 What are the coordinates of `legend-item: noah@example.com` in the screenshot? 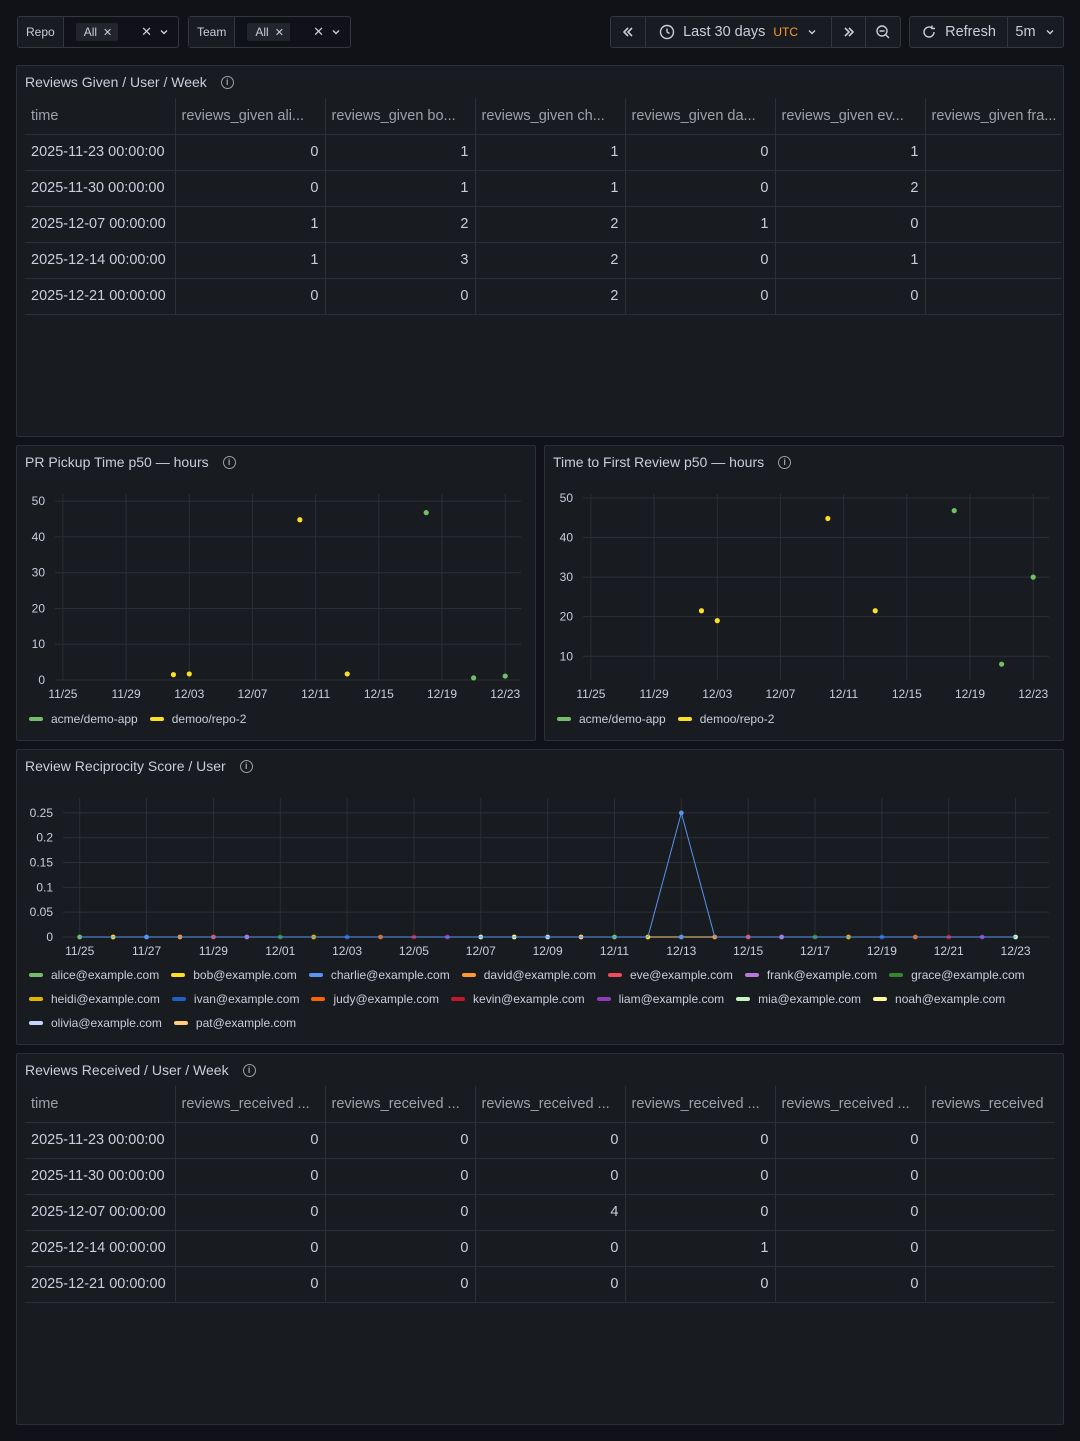 It's located at (939, 999).